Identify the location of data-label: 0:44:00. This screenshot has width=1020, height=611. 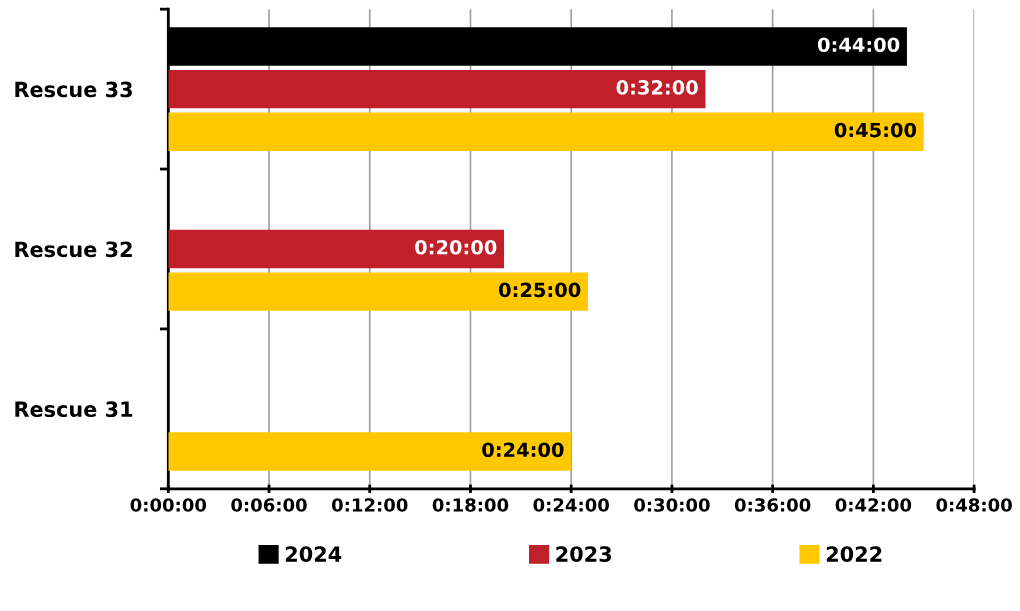
(858, 45).